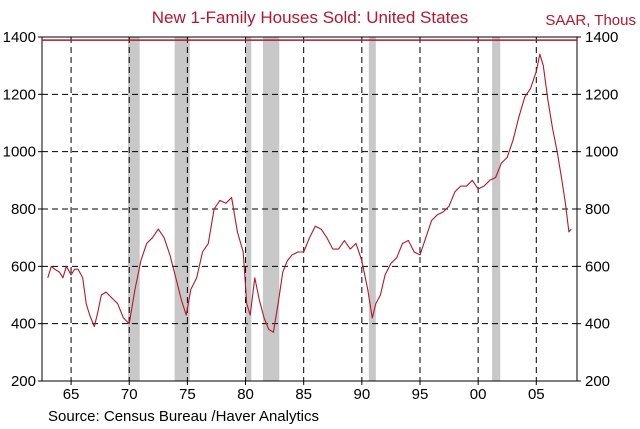 This screenshot has width=640, height=429. What do you see at coordinates (597, 324) in the screenshot?
I see `y-tick-label-right: 400` at bounding box center [597, 324].